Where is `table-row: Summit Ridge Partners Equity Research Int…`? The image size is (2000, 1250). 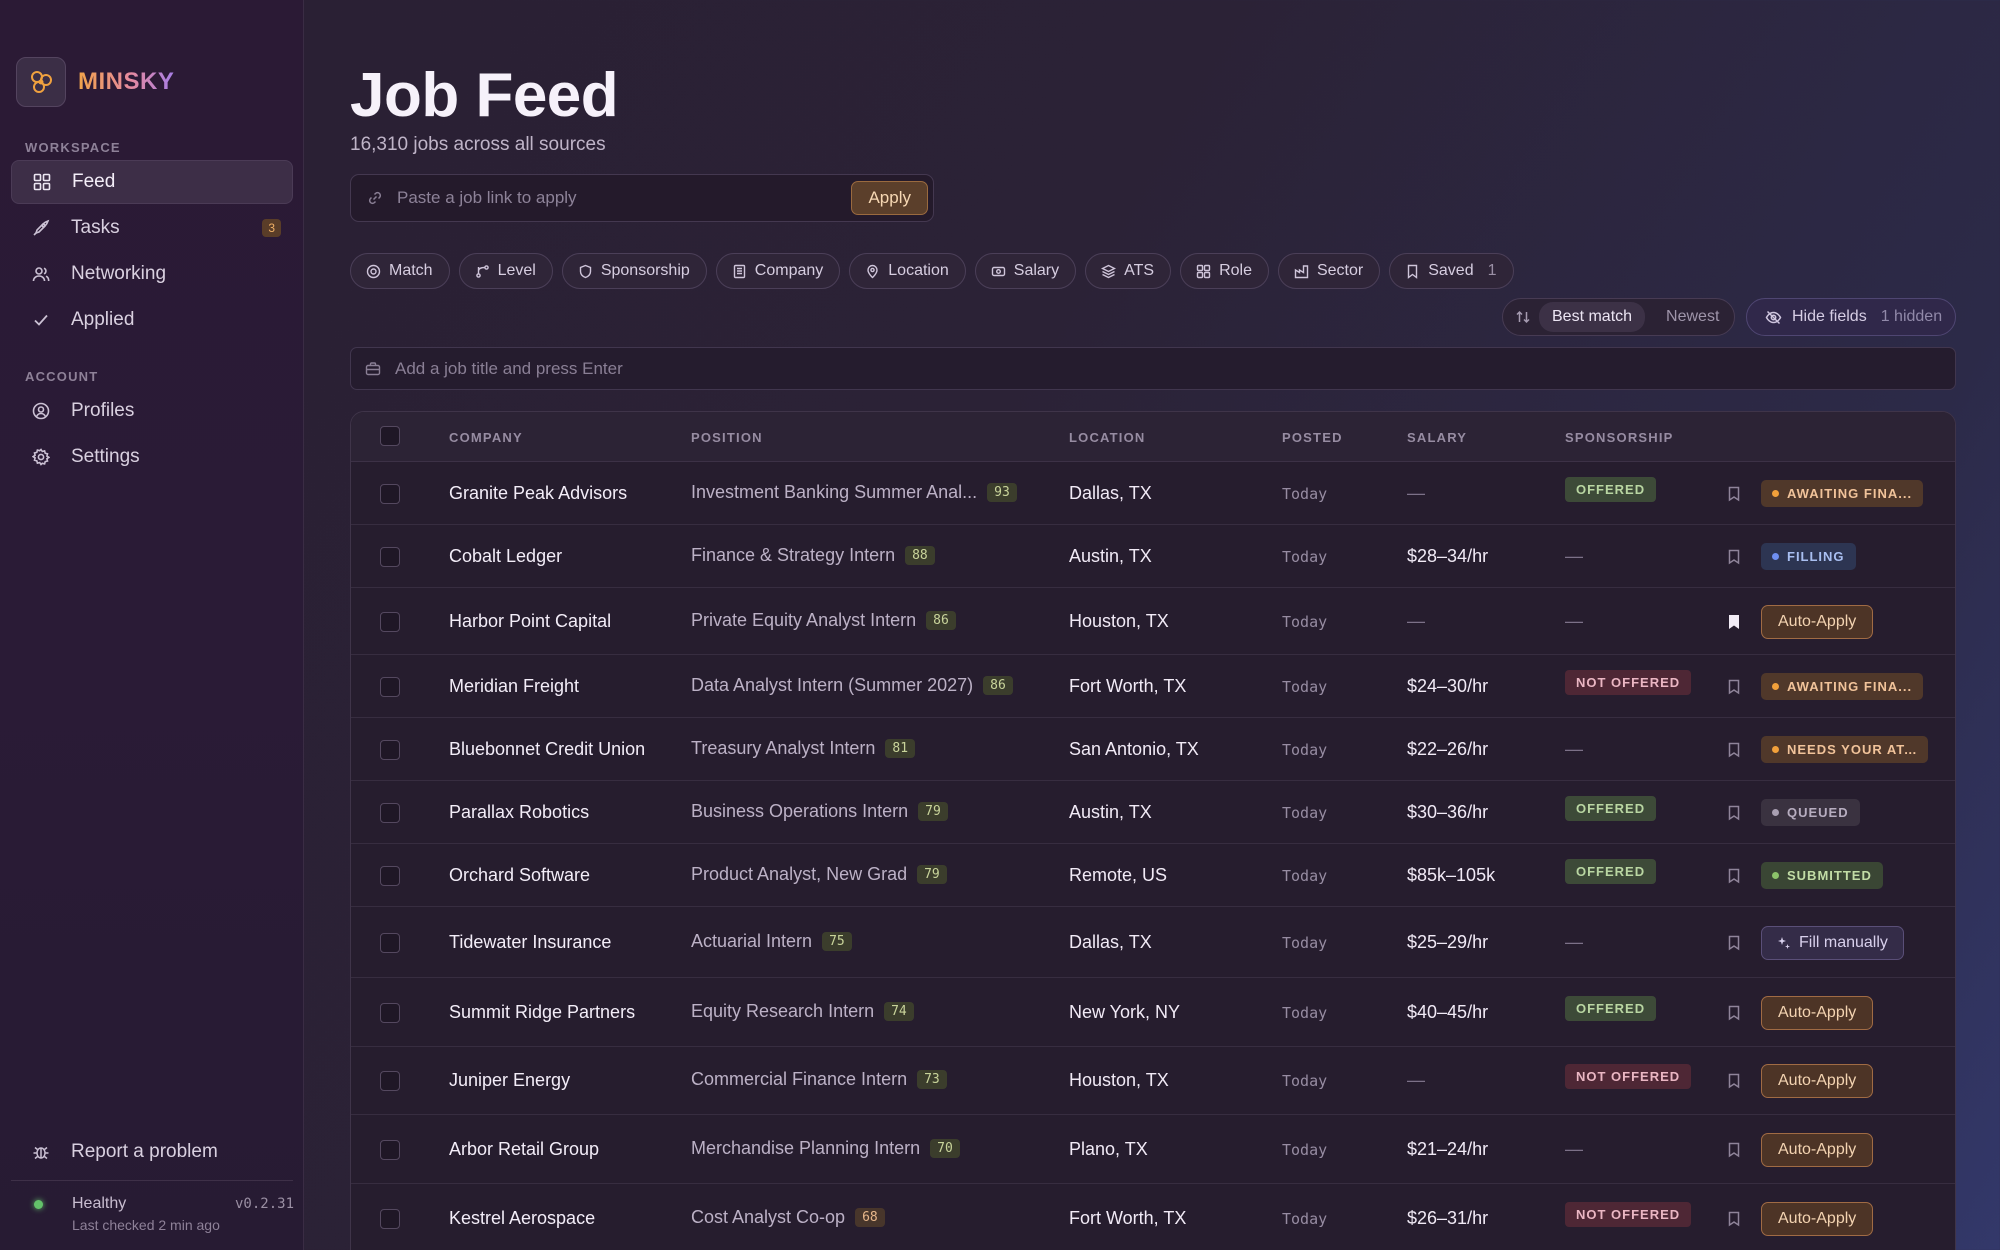 table-row: Summit Ridge Partners Equity Research Int… is located at coordinates (1153, 1012).